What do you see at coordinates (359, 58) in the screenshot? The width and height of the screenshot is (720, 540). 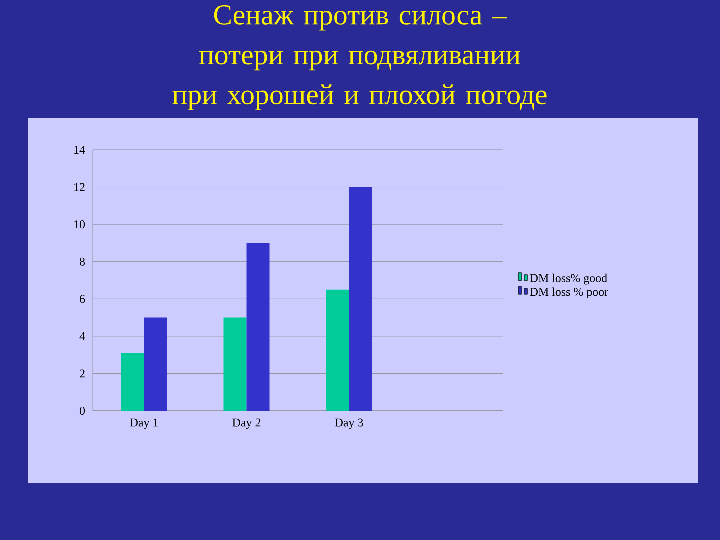 I see `chart-title: Сенаж против силоса – потери при подвяливании при хорошей и плохой погоде` at bounding box center [359, 58].